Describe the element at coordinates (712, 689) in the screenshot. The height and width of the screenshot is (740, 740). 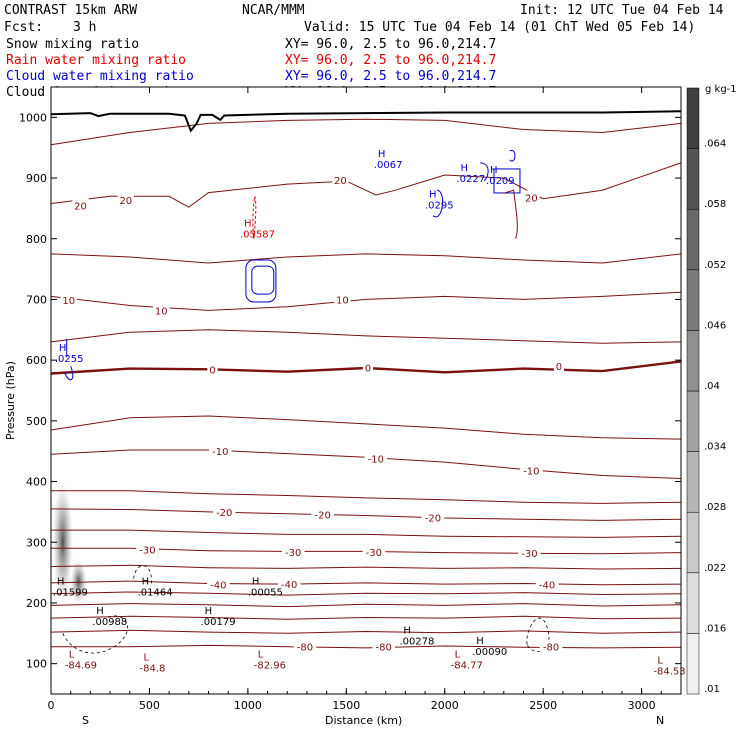
I see `colorbar-label-0: .01` at that location.